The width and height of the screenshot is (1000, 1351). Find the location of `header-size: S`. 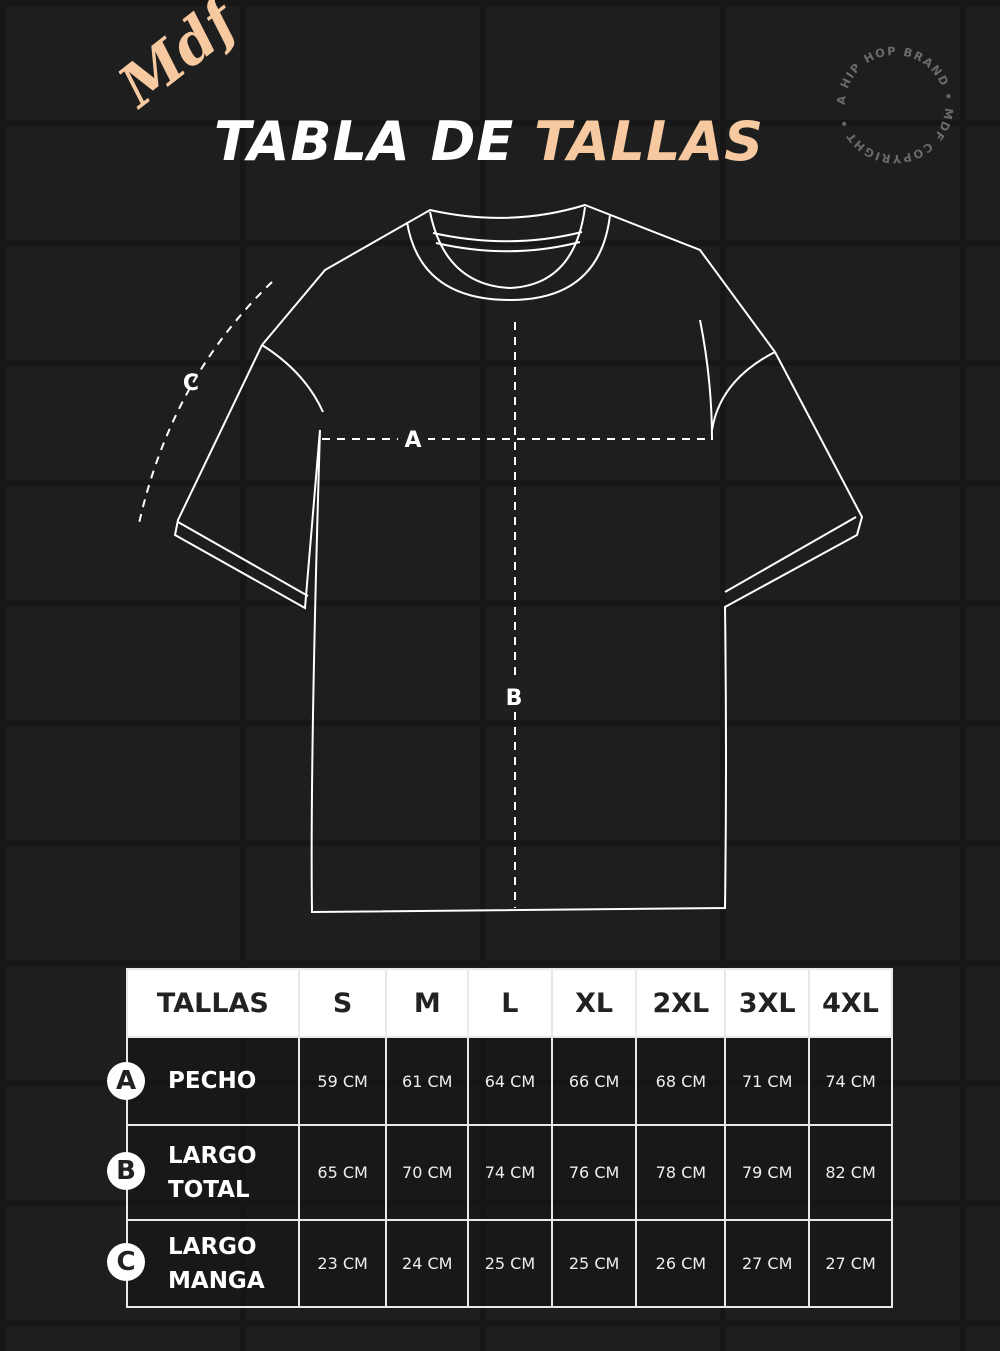

header-size: S is located at coordinates (342, 1003).